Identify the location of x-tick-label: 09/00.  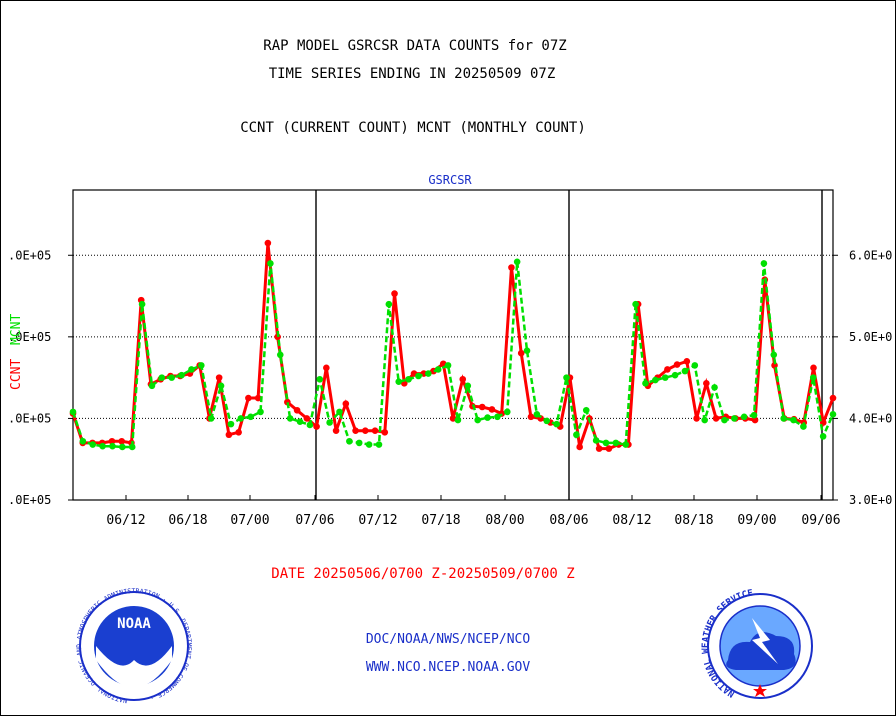
(756, 520).